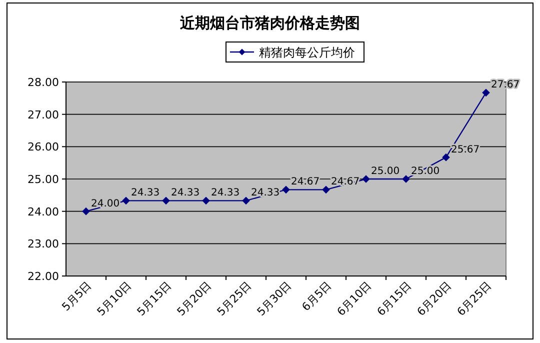 Image resolution: width=540 pixels, height=343 pixels. Describe the element at coordinates (474, 298) in the screenshot. I see `x-tick-label: 6月25日` at that location.